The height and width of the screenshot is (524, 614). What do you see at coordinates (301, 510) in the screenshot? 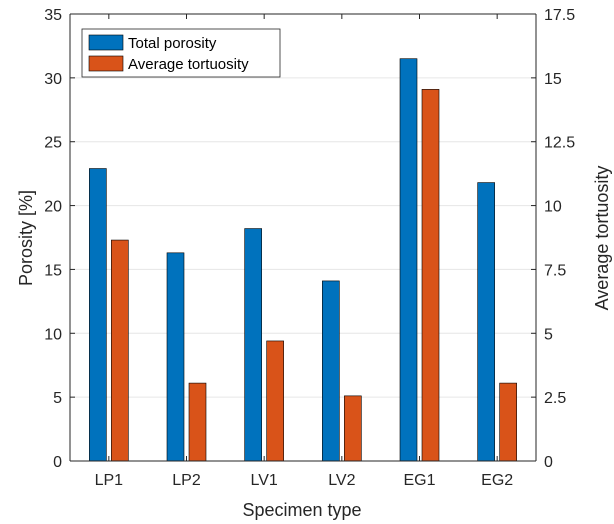
I see `x-axis-title: Specimen type` at bounding box center [301, 510].